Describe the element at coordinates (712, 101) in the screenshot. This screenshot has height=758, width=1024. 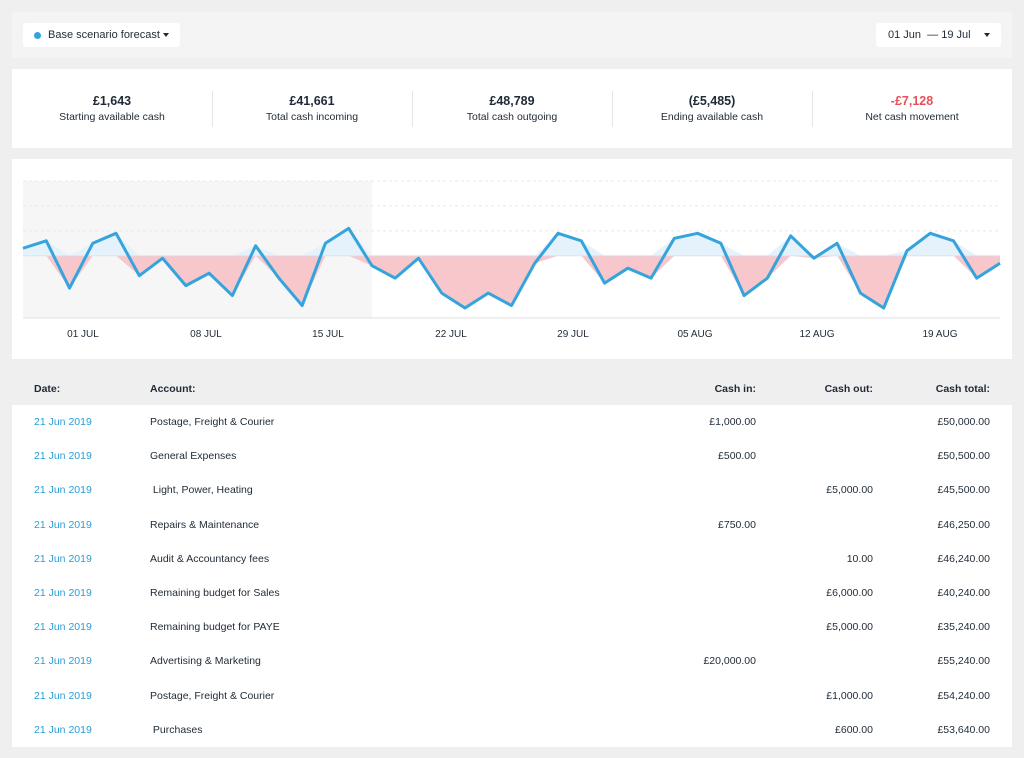
I see `stat-value: (£5,485)` at that location.